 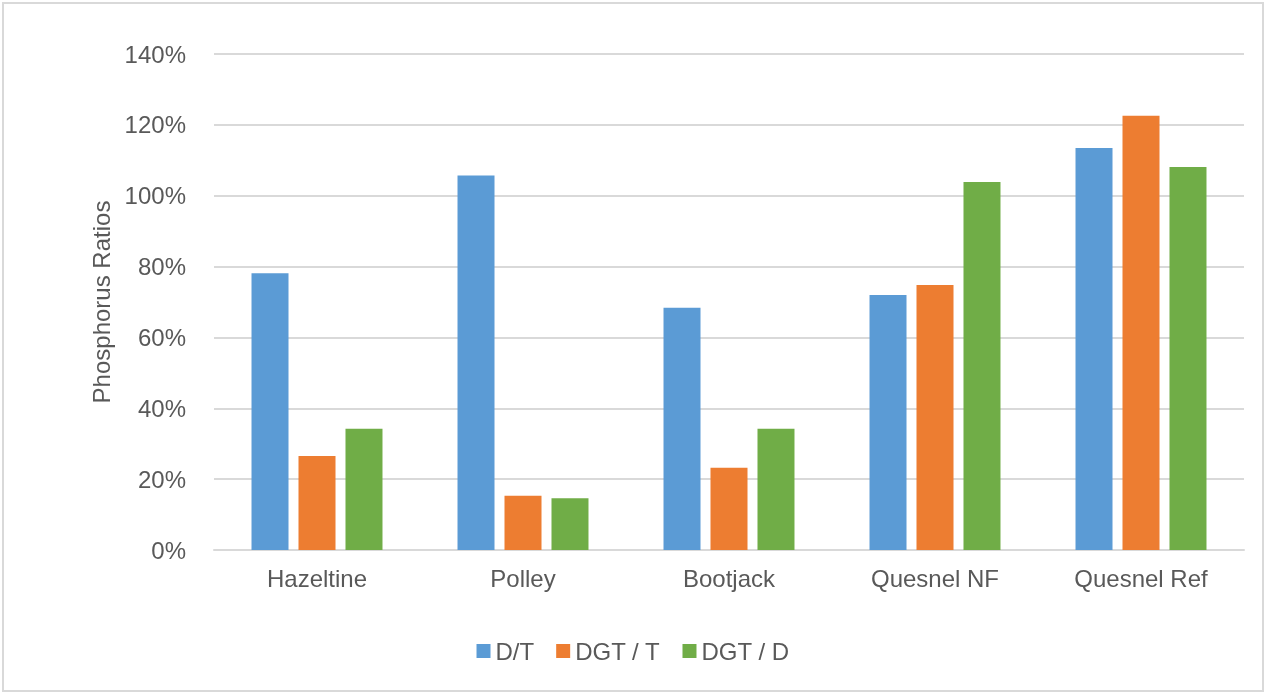 I want to click on x-tick-label: Quesnel Ref, so click(x=1141, y=578).